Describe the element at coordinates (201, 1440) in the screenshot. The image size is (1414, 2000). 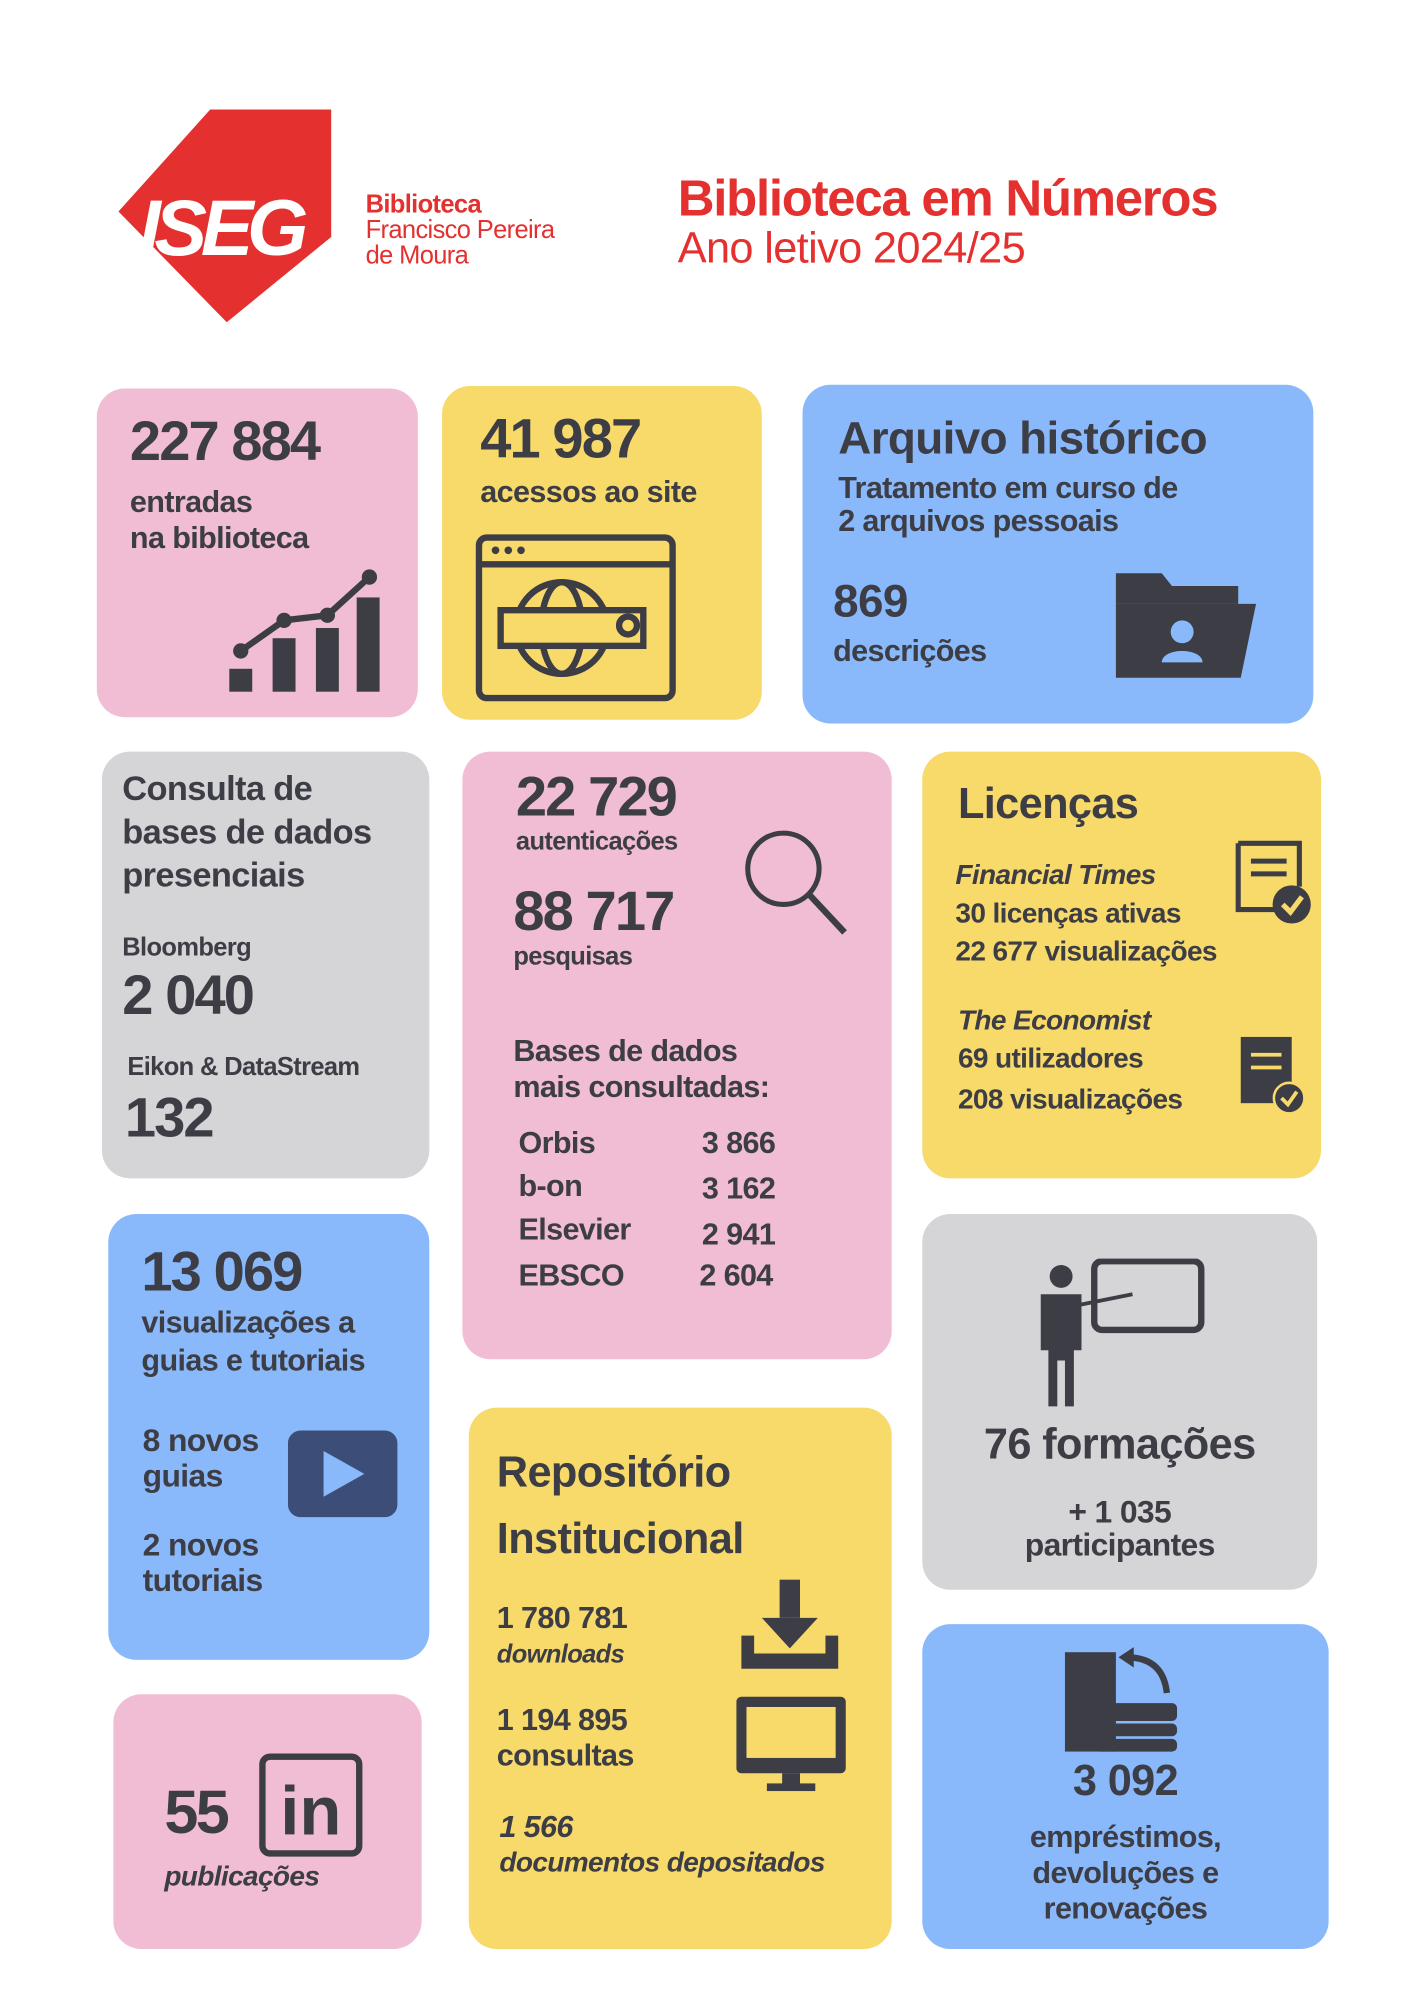
I see `new-count: 8 novos` at that location.